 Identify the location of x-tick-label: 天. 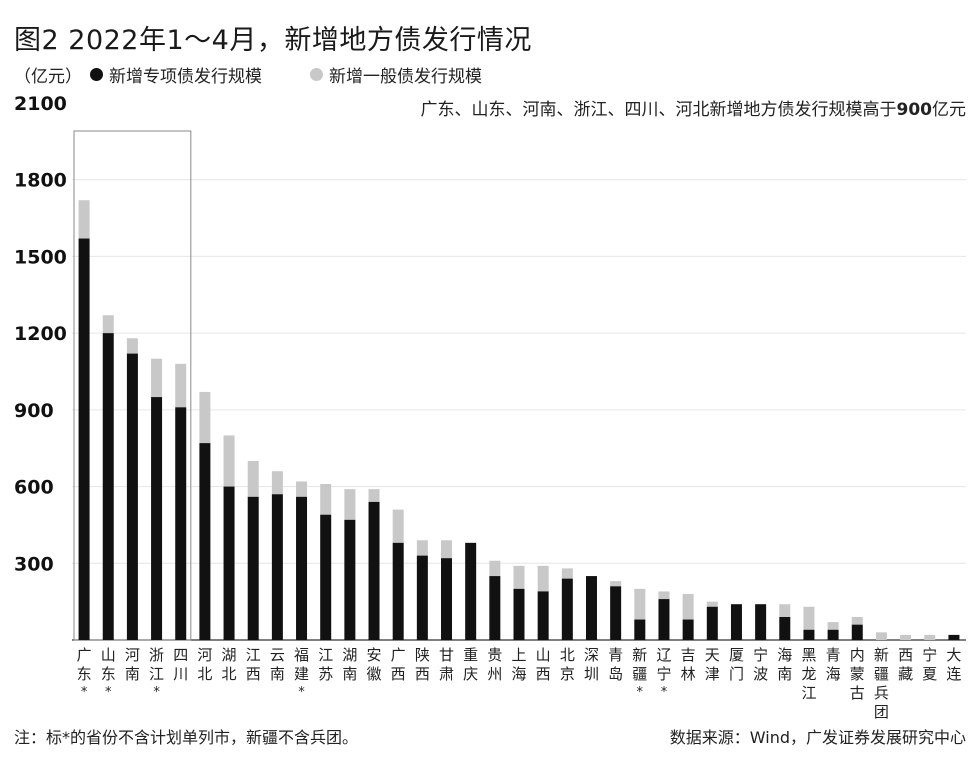
(712, 655).